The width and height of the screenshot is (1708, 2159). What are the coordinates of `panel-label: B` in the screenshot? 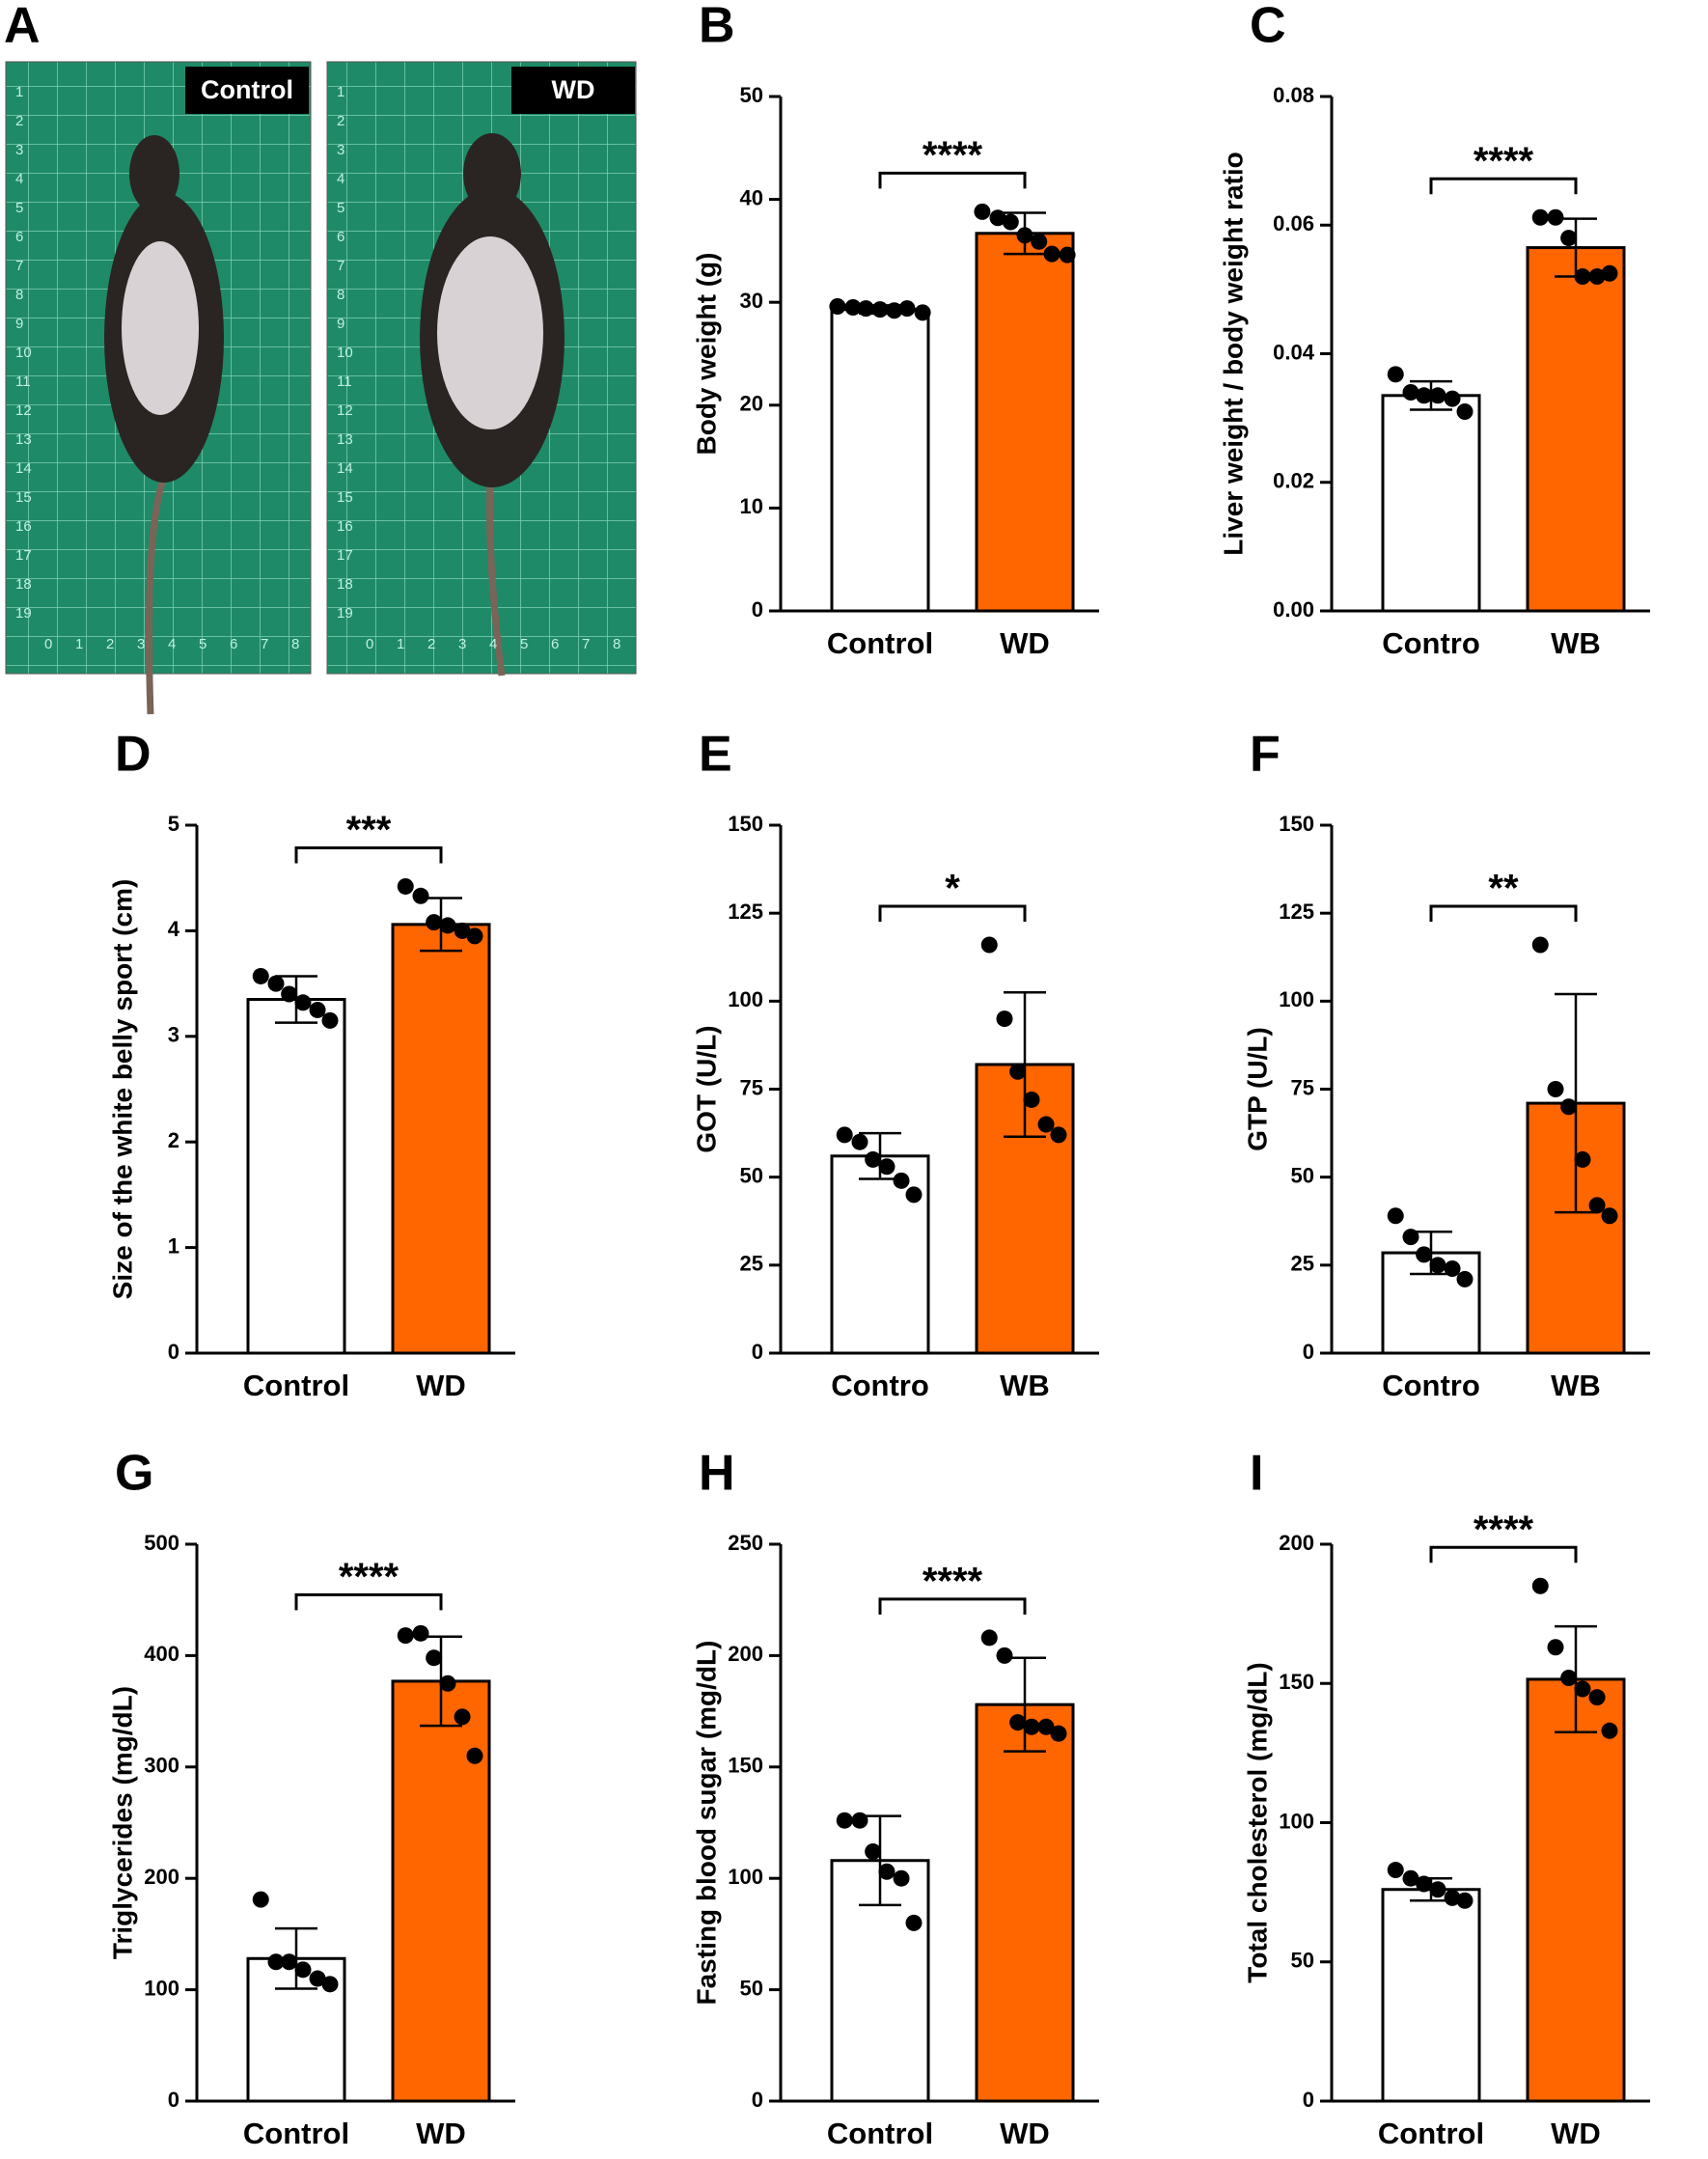 It's located at (717, 27).